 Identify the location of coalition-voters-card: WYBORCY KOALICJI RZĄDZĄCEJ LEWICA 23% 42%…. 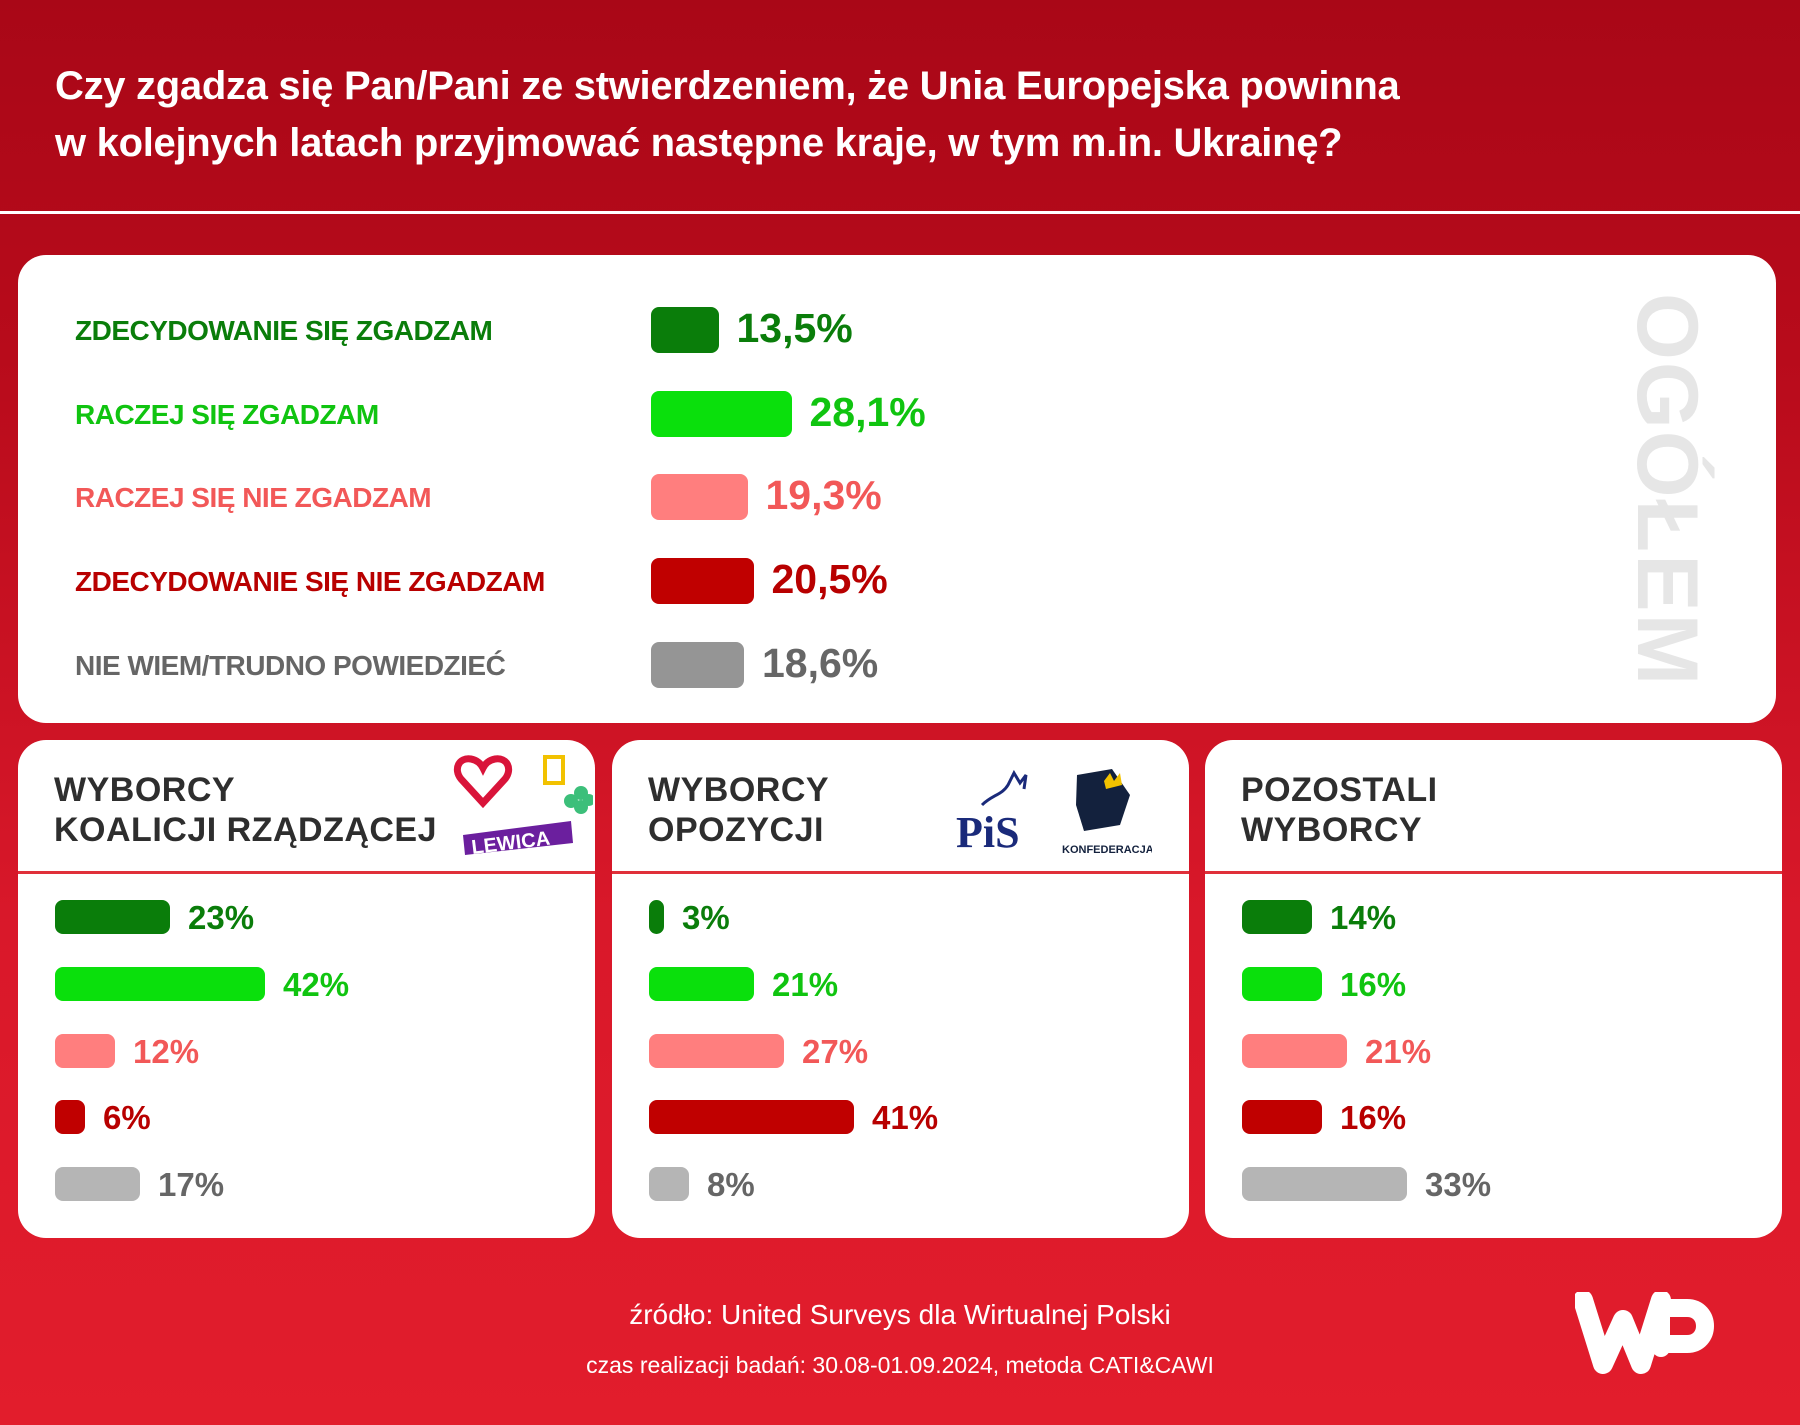
(306, 989).